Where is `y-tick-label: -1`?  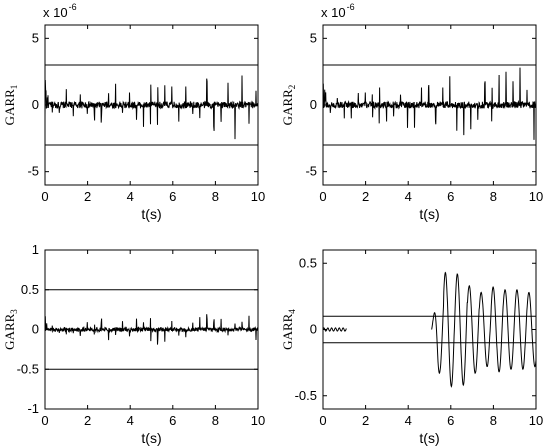
y-tick-label: -1 is located at coordinates (33, 408).